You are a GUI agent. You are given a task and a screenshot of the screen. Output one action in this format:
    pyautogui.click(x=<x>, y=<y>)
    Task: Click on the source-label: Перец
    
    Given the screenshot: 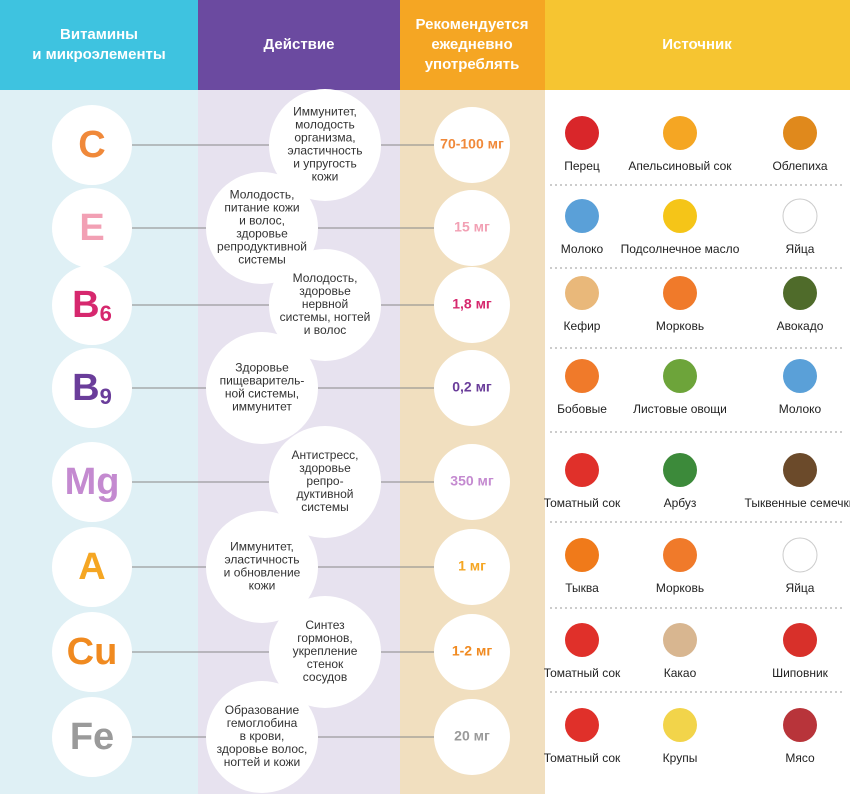 What is the action you would take?
    pyautogui.click(x=582, y=166)
    